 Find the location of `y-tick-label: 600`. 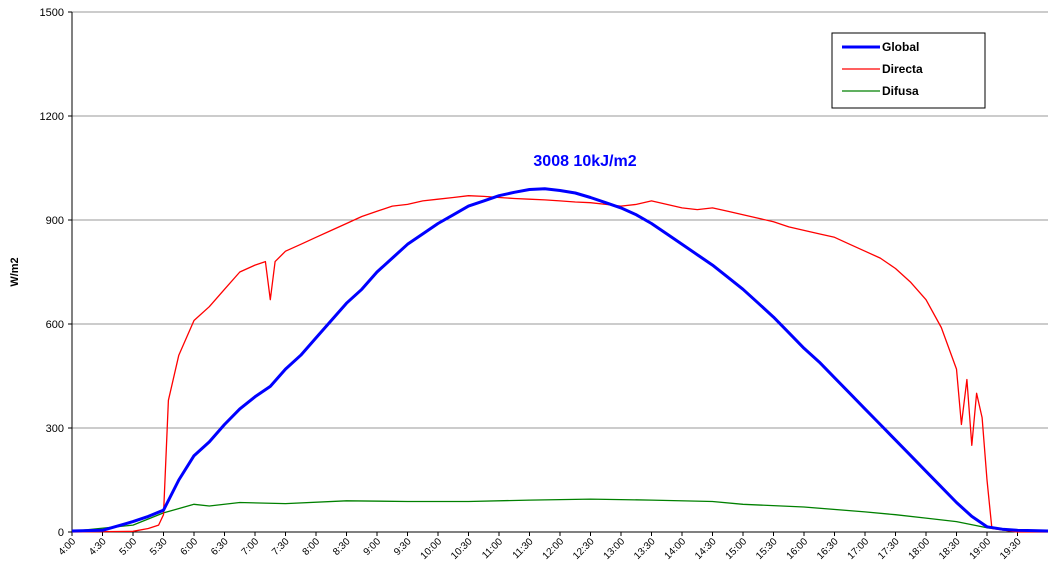

y-tick-label: 600 is located at coordinates (55, 325).